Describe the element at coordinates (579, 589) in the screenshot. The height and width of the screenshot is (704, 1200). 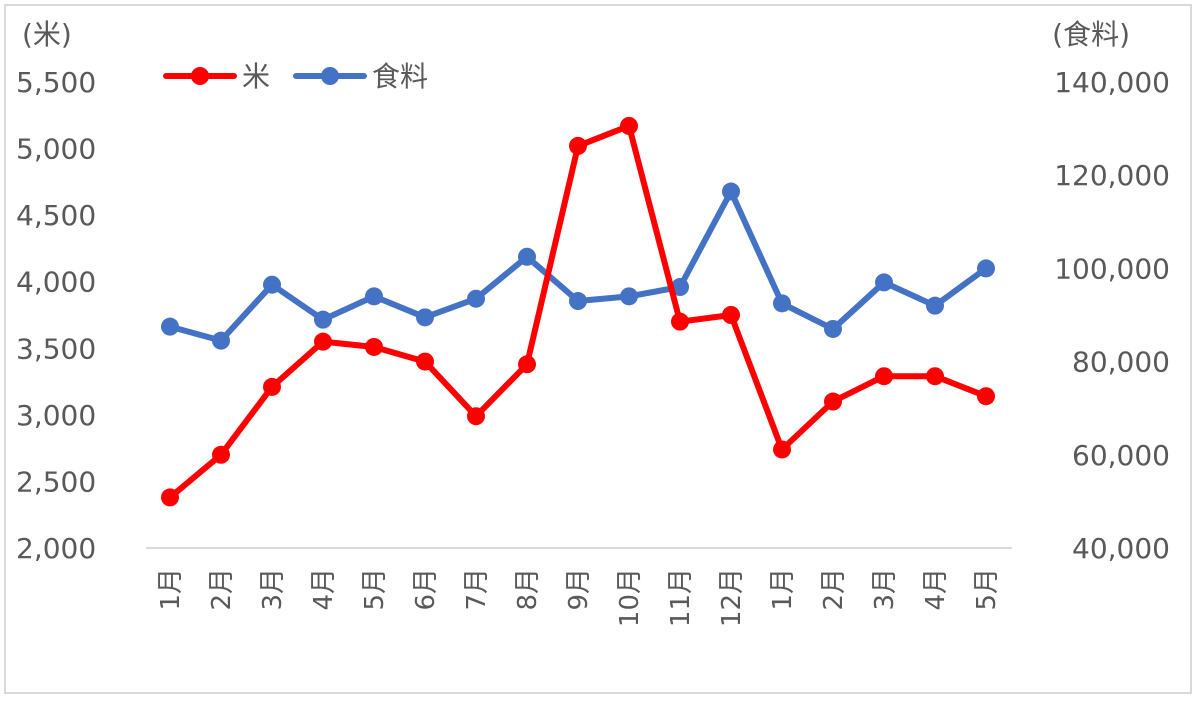
I see `x-tick-label: 9月` at that location.